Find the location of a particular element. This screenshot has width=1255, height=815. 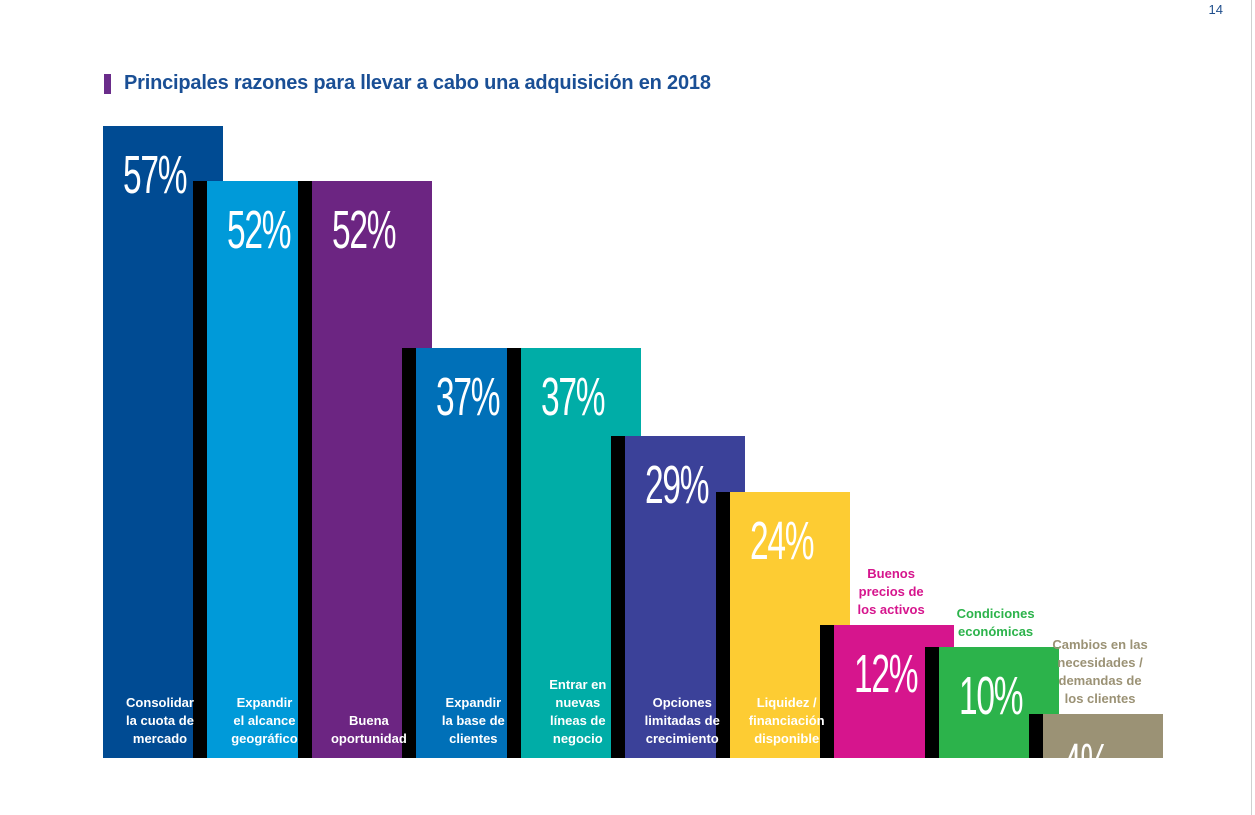

value-label: 12% is located at coordinates (886, 673).